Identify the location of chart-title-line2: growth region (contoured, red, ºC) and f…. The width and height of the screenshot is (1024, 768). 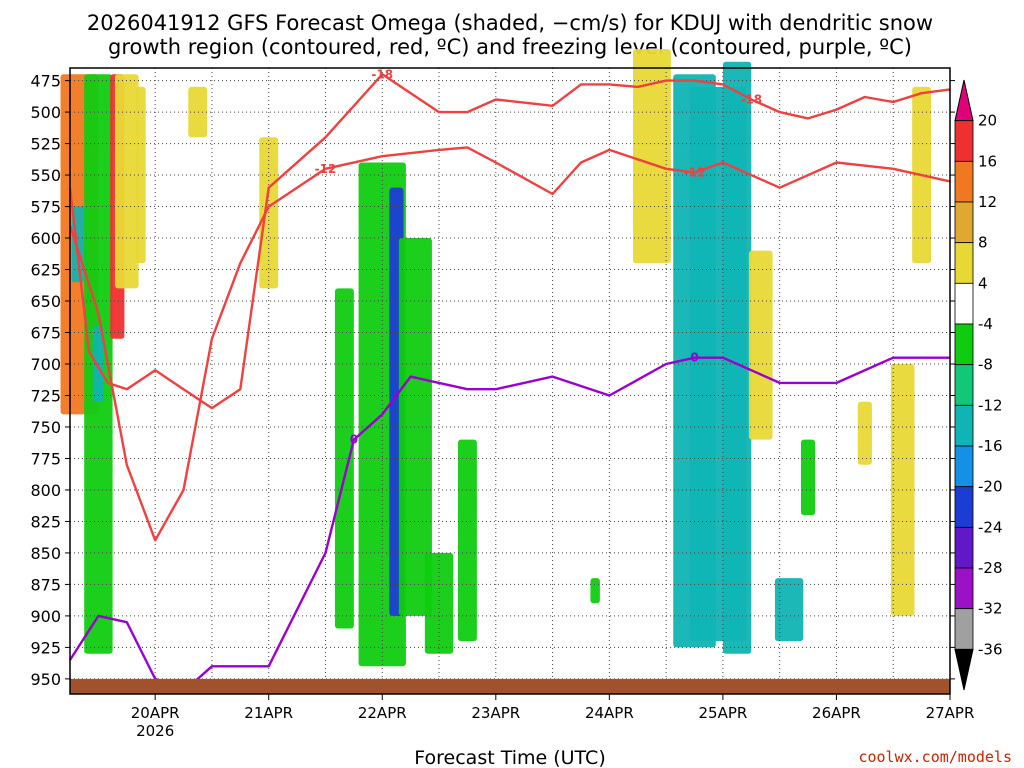
(510, 47).